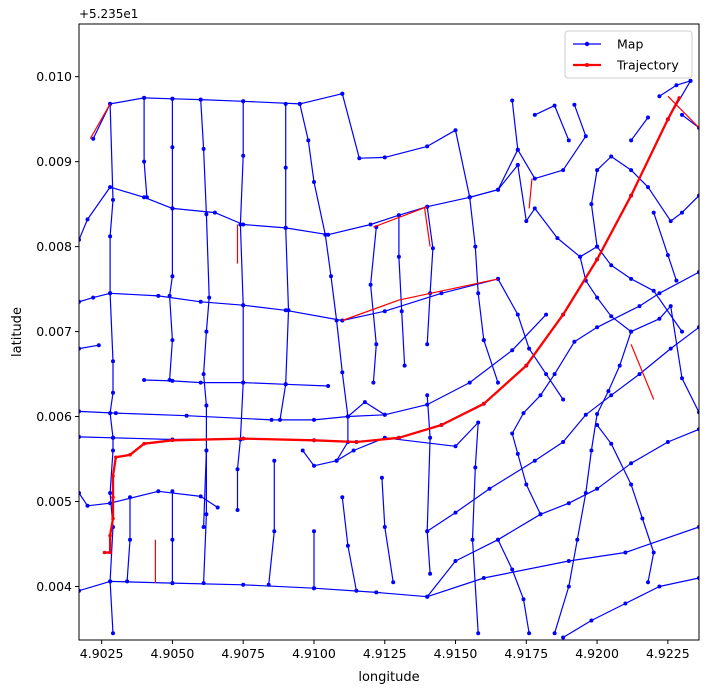 This screenshot has height=694, width=708. Describe the element at coordinates (243, 653) in the screenshot. I see `x-tick-label: 4.9075` at that location.